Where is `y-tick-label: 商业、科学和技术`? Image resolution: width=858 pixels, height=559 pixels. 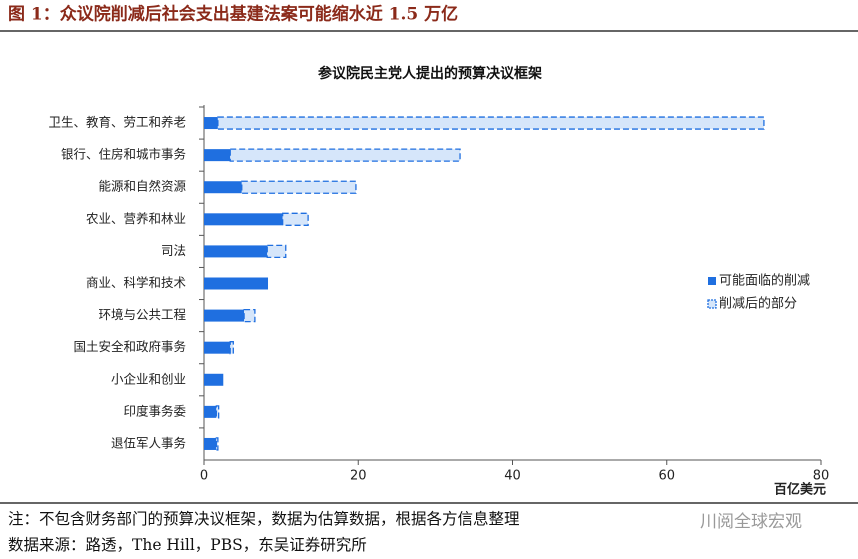
y-tick-label: 商业、科学和技术 is located at coordinates (136, 282).